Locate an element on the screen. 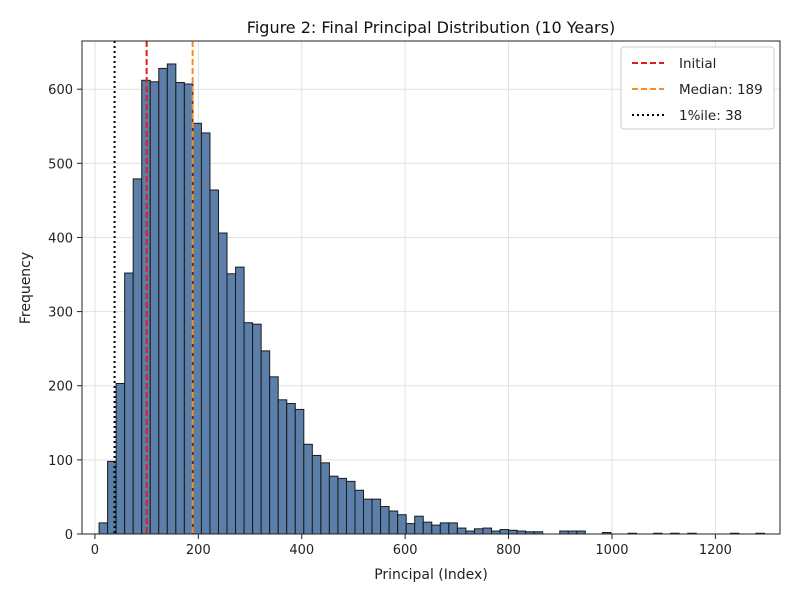  legend-label: Median: 189 is located at coordinates (721, 90).